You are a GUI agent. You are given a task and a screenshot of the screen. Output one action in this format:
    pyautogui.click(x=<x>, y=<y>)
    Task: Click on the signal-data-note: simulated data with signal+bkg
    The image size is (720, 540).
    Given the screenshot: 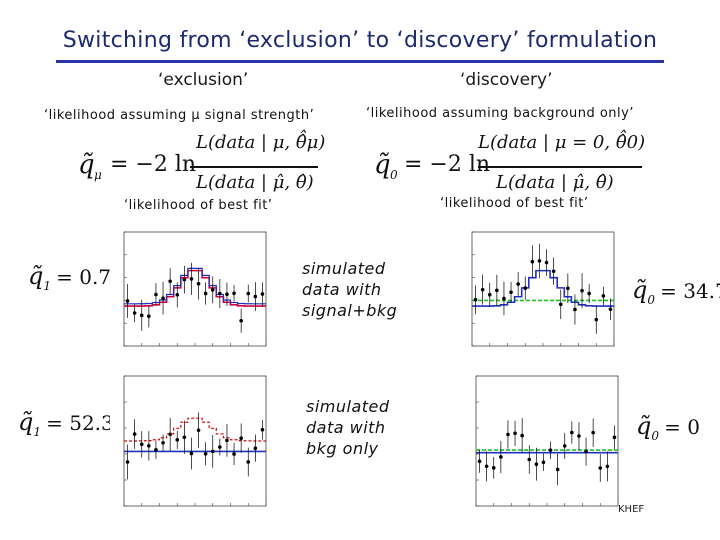 What is the action you would take?
    pyautogui.click(x=349, y=289)
    